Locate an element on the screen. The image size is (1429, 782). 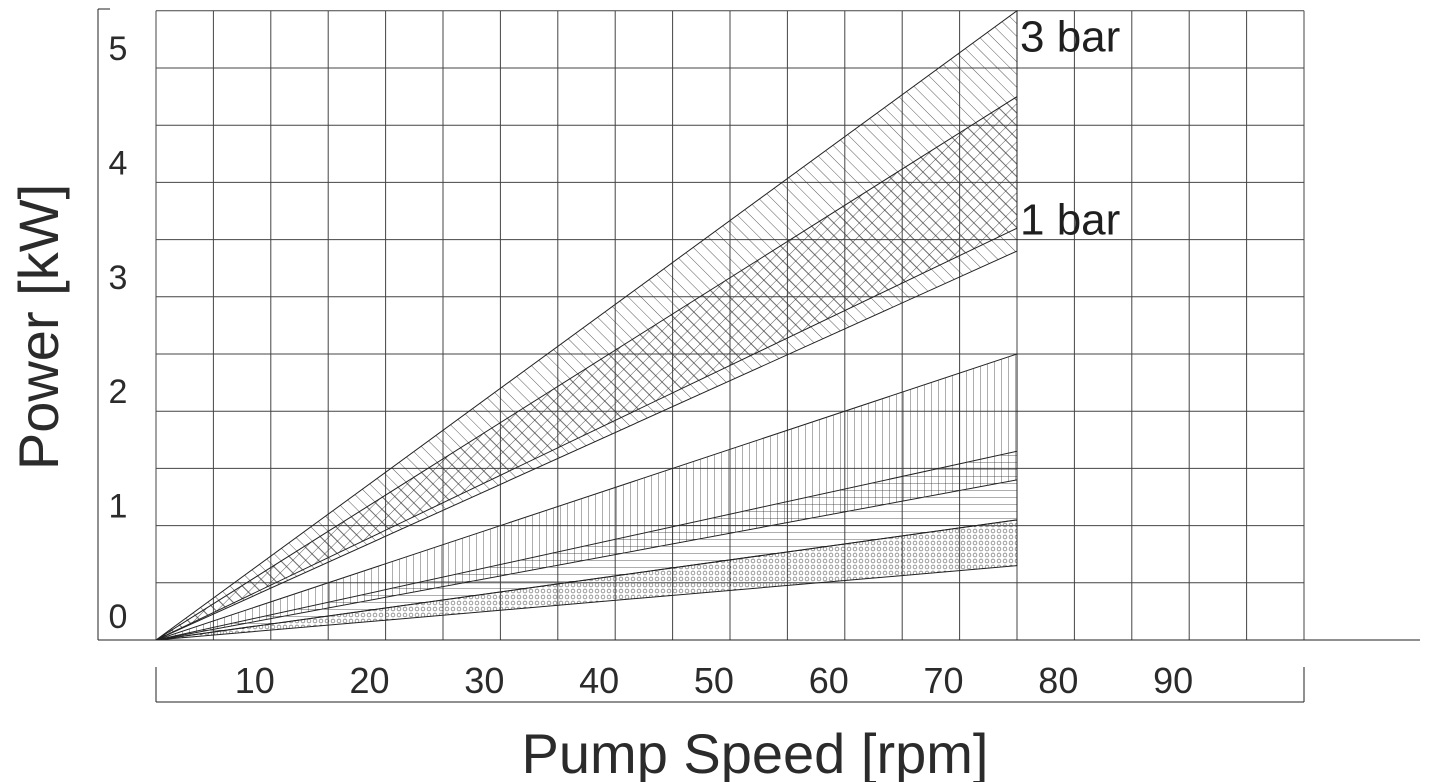
x-tick-label: 20 is located at coordinates (370, 680).